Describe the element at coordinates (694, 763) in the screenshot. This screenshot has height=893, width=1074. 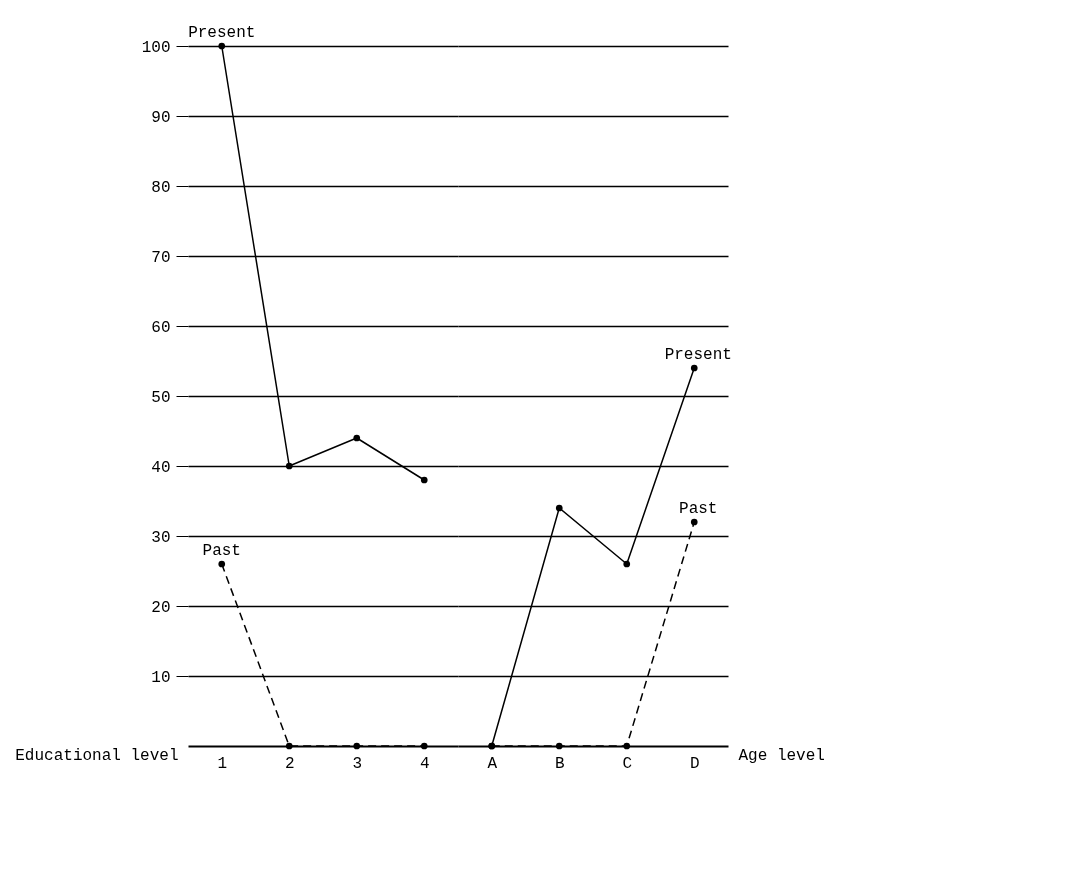
I see `x-tick-label: D` at that location.